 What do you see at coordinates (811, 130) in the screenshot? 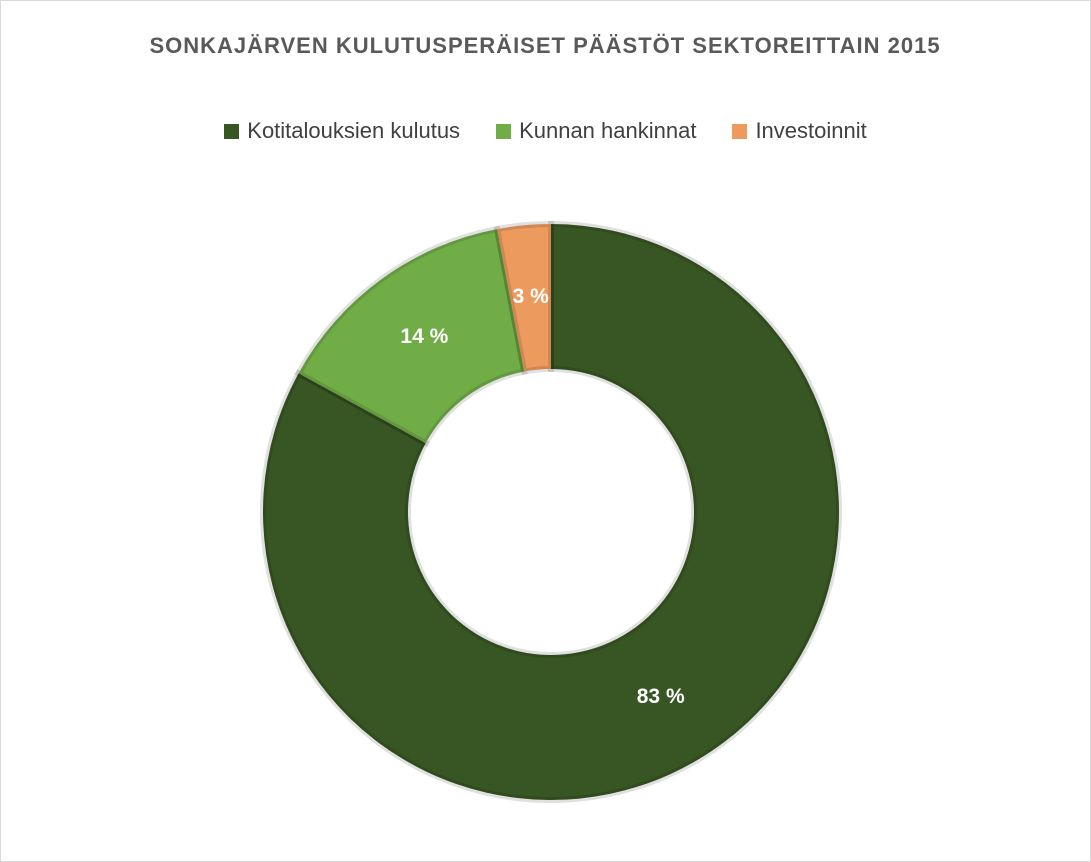
I see `legend-label: Investoinnit` at bounding box center [811, 130].